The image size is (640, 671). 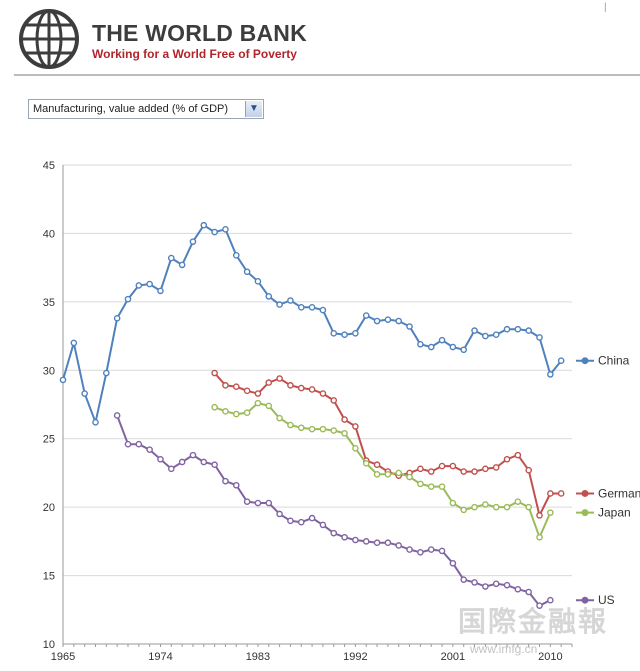 What do you see at coordinates (160, 657) in the screenshot?
I see `x-tick-label: 1974` at bounding box center [160, 657].